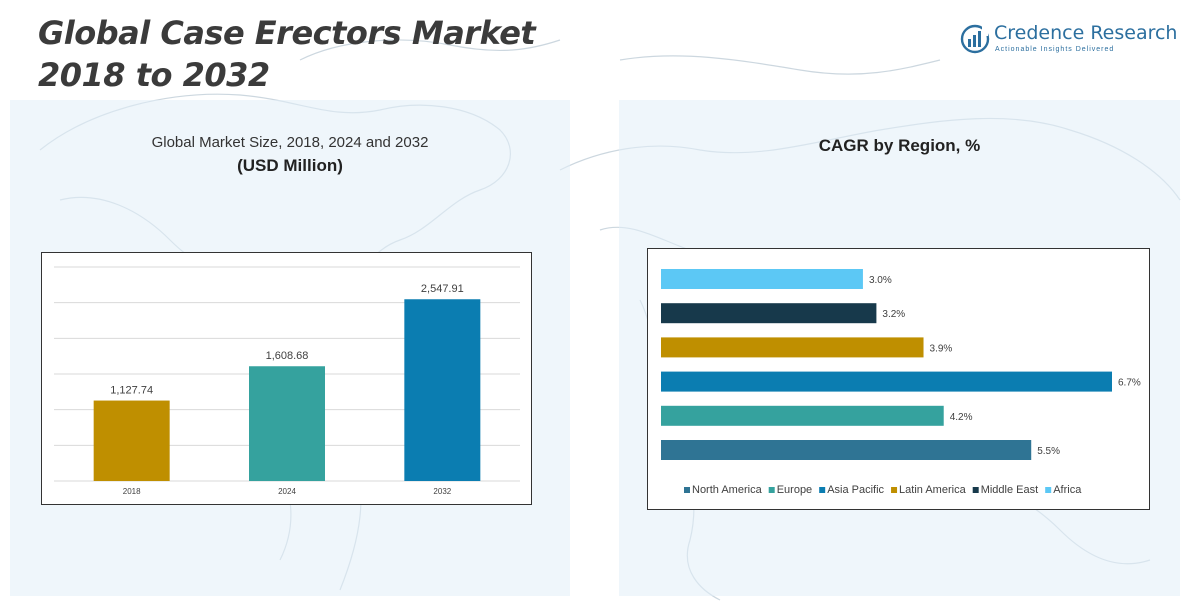 This screenshot has width=1202, height=605. What do you see at coordinates (287, 423) in the screenshot?
I see `bar-2024` at bounding box center [287, 423].